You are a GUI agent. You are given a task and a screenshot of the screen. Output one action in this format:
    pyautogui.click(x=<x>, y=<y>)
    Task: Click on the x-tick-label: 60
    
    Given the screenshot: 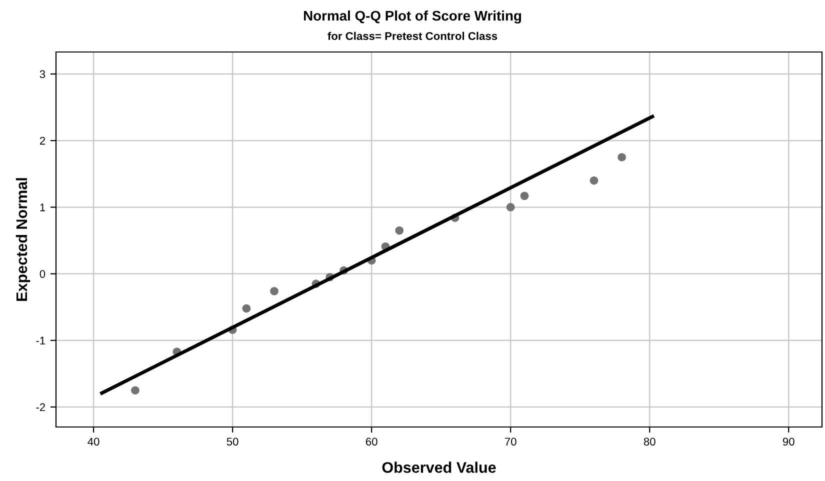 What is the action you would take?
    pyautogui.click(x=372, y=442)
    